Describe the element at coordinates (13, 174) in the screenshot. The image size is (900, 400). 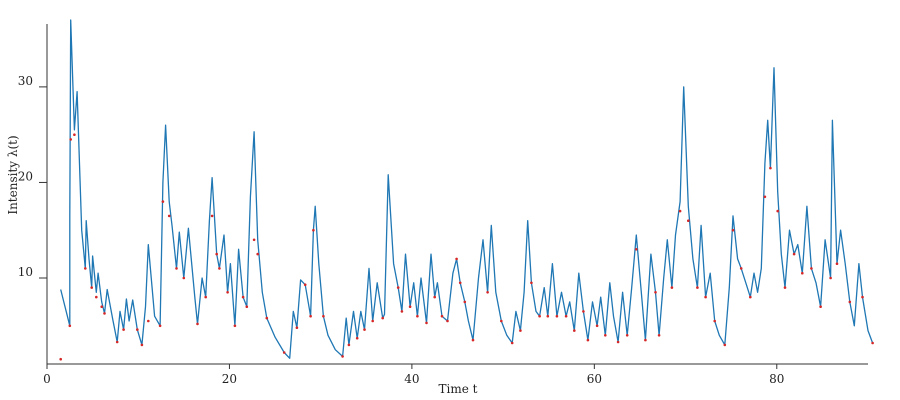
I see `y-axis-title: Intensity λ(t)` at that location.